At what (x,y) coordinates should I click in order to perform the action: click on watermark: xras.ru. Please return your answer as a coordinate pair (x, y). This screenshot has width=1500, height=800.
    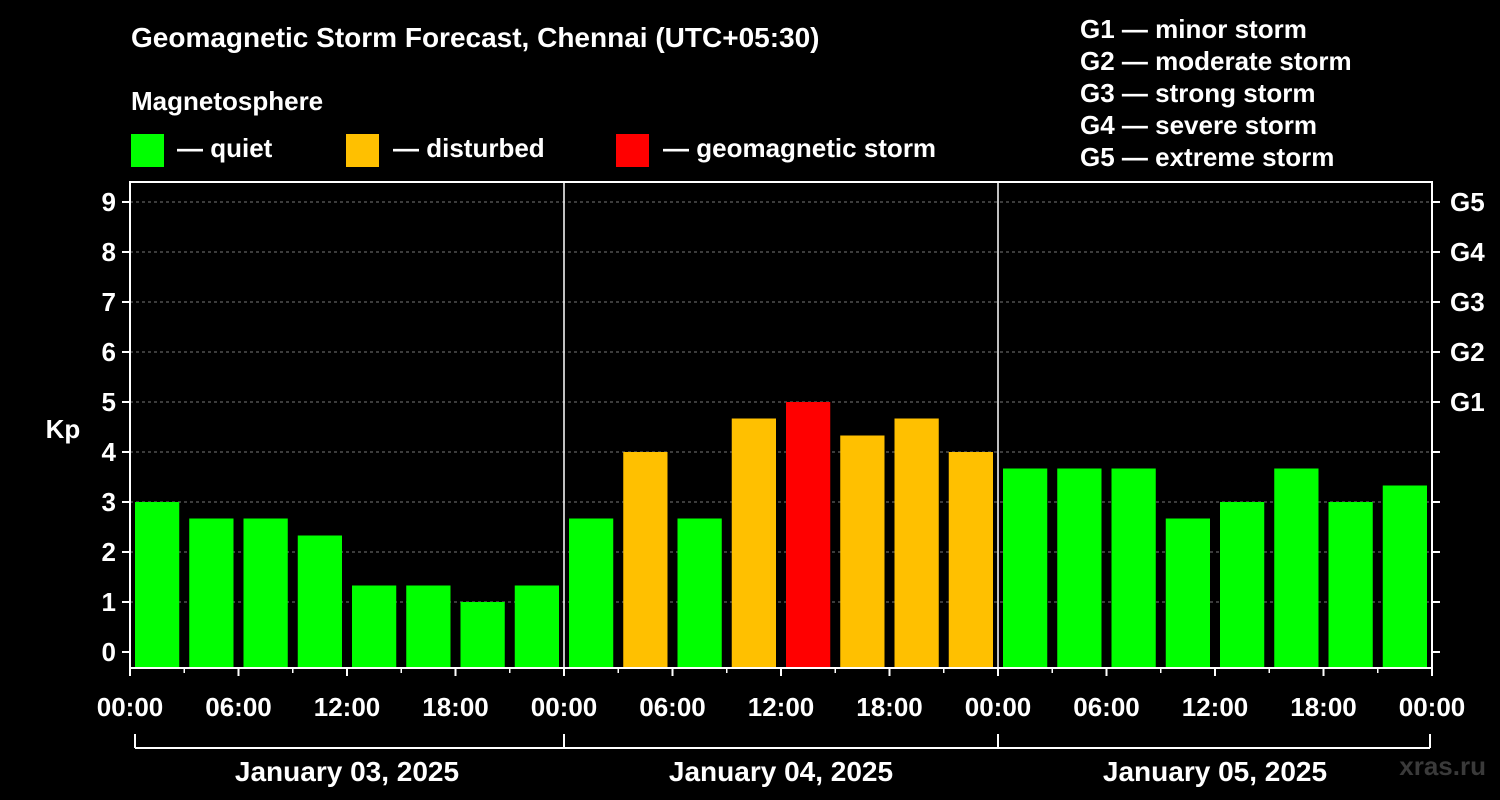
    Looking at the image, I should click on (1442, 766).